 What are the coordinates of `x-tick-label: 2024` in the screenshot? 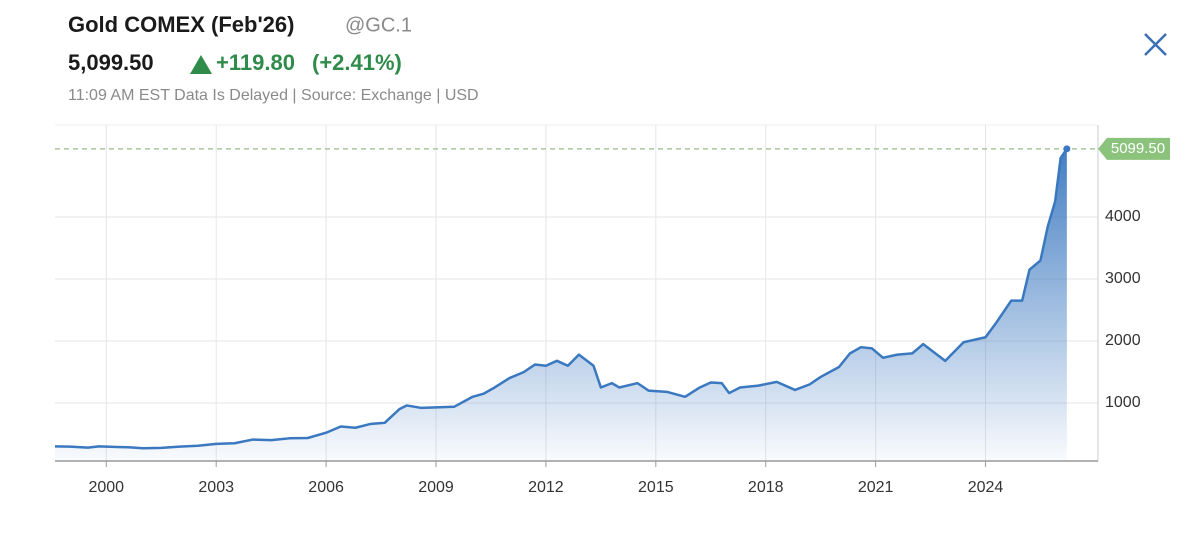 It's located at (986, 487).